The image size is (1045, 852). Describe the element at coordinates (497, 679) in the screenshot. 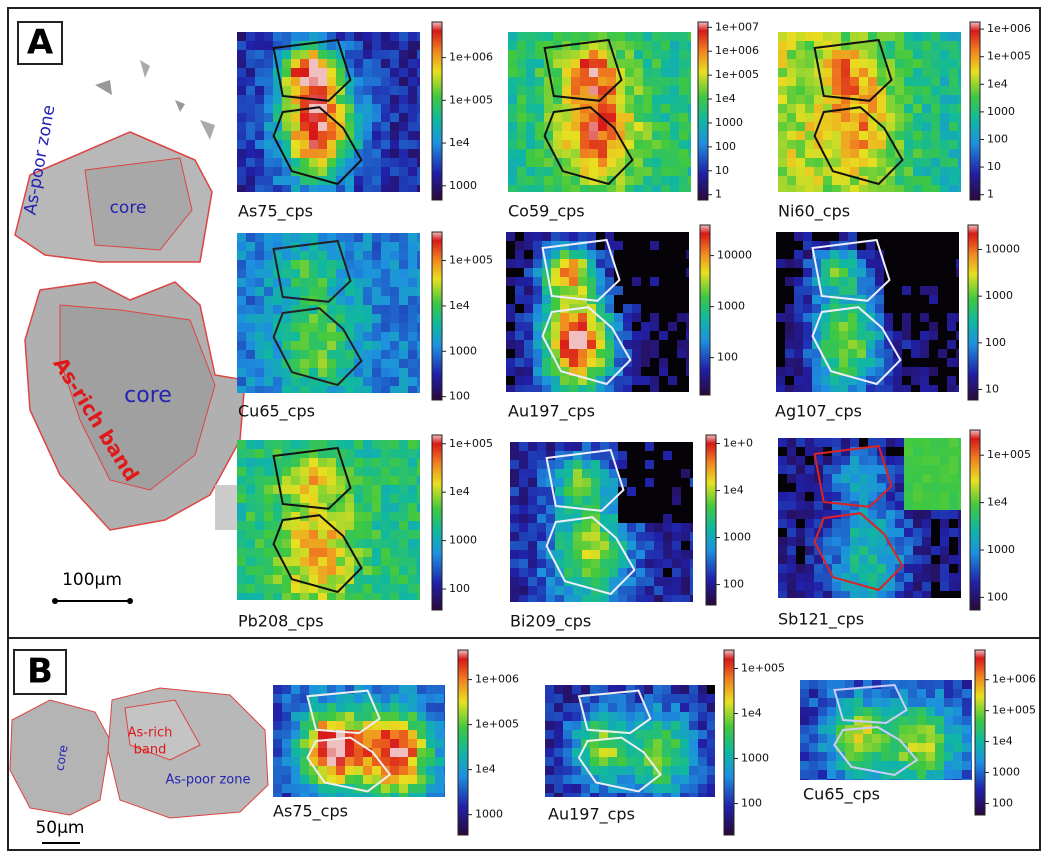

I see `colorbar-label: 1e+006` at that location.